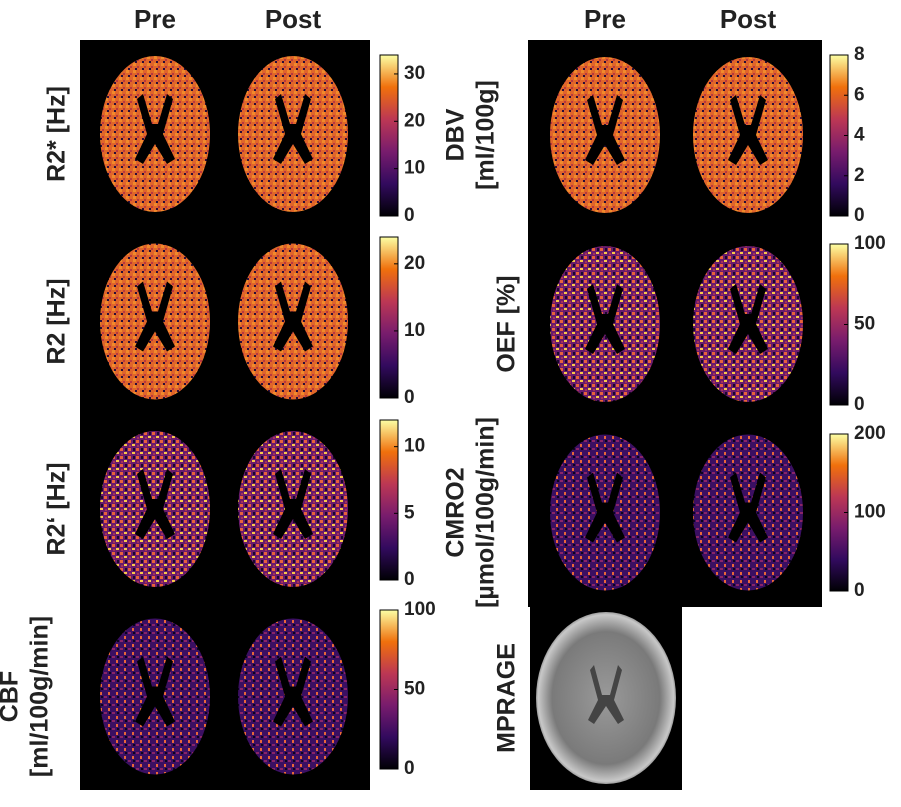 Image resolution: width=901 pixels, height=807 pixels. What do you see at coordinates (12, 696) in the screenshot?
I see `row-label: CBF` at bounding box center [12, 696].